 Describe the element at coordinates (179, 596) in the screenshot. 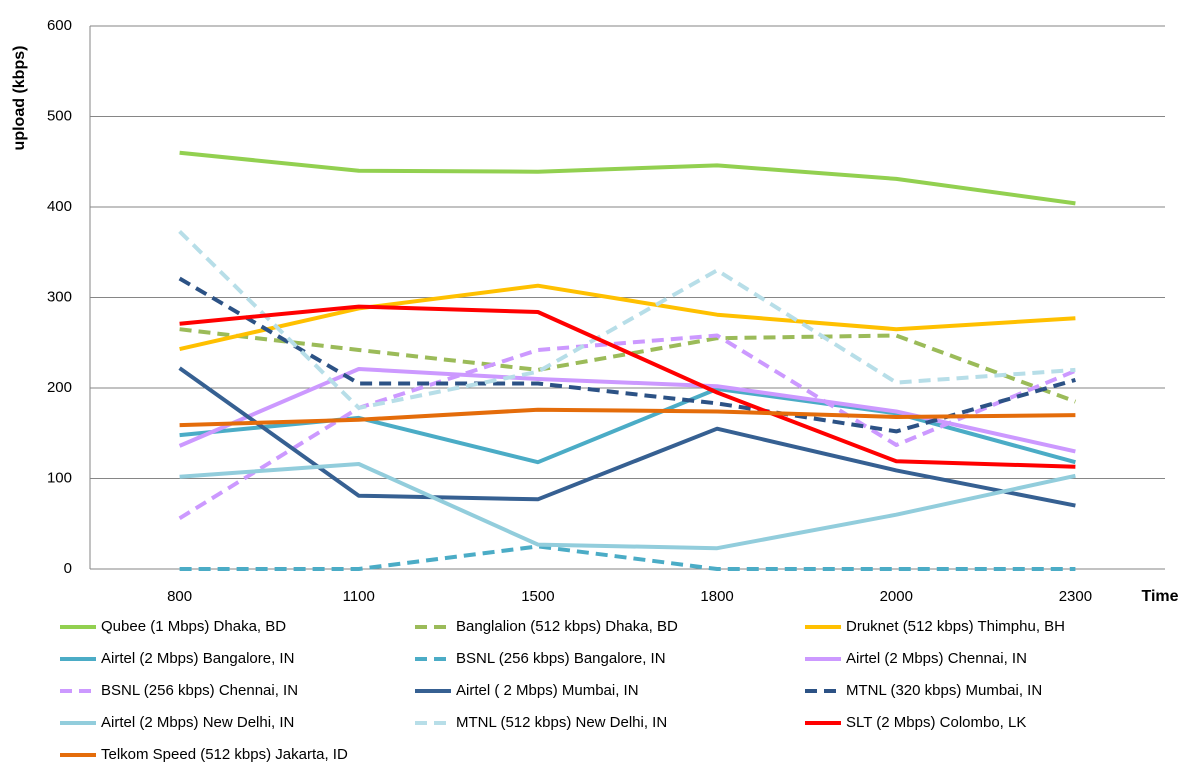

I see `x-tick-label: 800` at that location.